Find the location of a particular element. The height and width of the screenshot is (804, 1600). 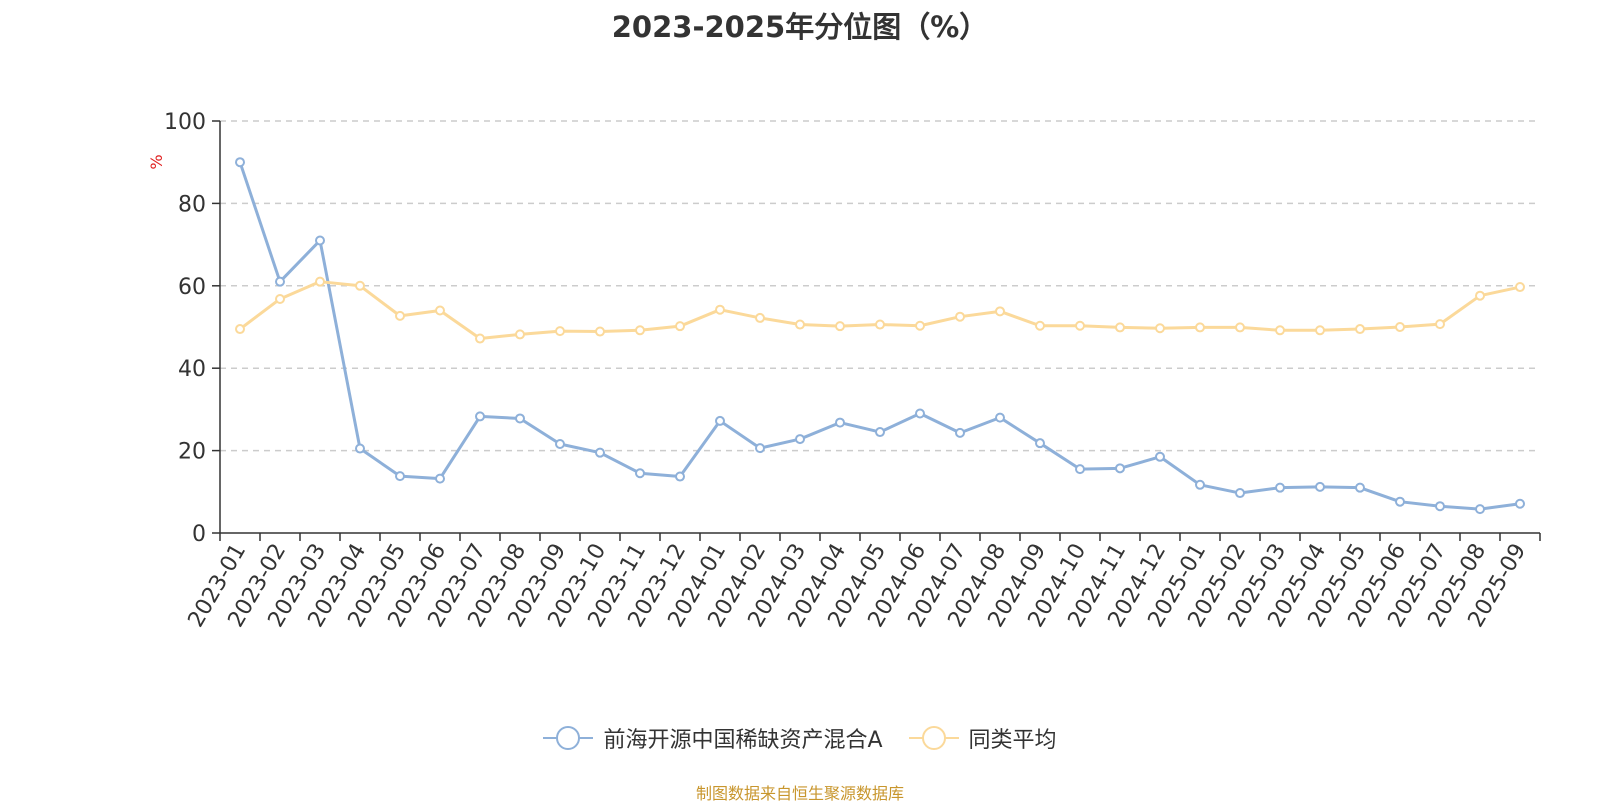

y-tick-label: 100 is located at coordinates (185, 122).